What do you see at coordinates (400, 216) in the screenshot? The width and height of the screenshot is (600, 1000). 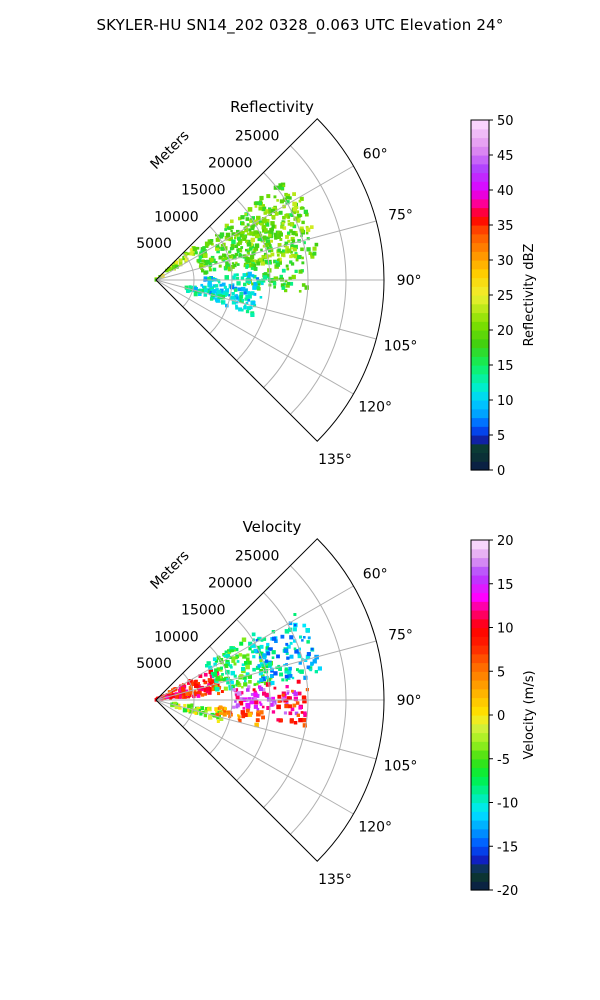 I see `azimuth-tick-label: 75°` at bounding box center [400, 216].